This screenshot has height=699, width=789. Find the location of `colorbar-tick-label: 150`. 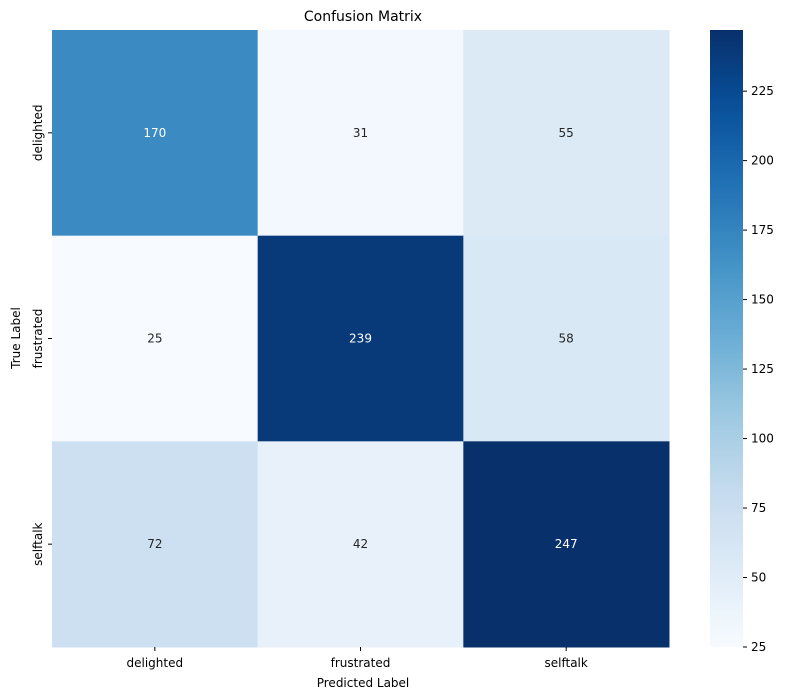

colorbar-tick-label: 150 is located at coordinates (762, 300).